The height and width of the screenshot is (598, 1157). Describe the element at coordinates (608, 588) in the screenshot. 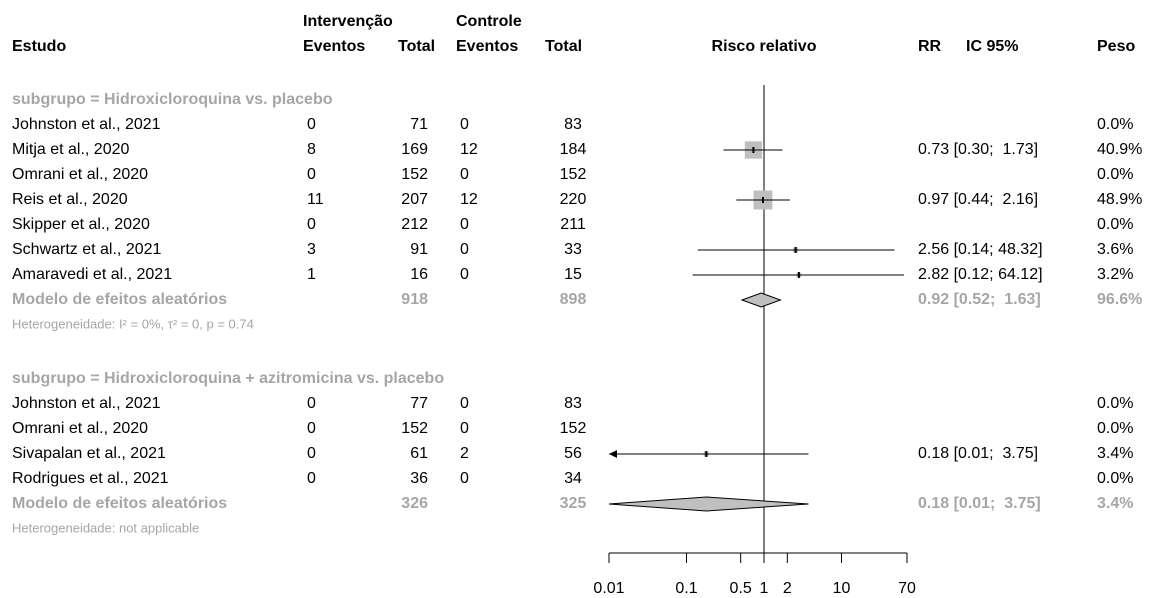

I see `x-tick-label: 0.01` at that location.